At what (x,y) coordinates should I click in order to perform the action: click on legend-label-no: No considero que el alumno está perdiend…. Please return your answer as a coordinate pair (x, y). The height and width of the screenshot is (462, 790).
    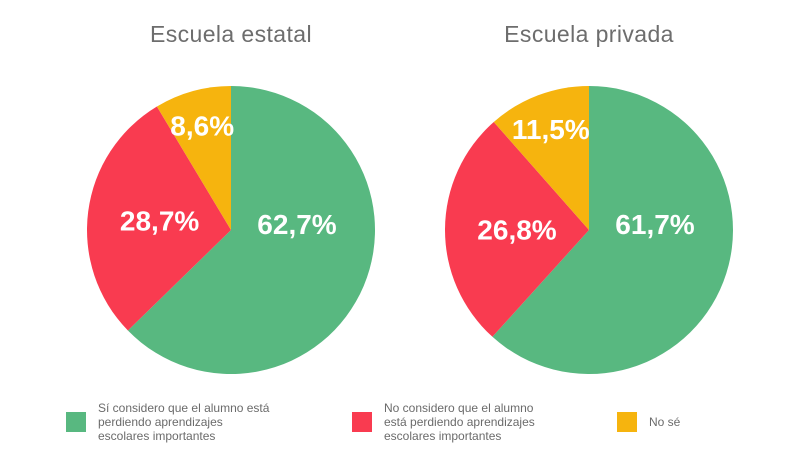
    Looking at the image, I should click on (459, 422).